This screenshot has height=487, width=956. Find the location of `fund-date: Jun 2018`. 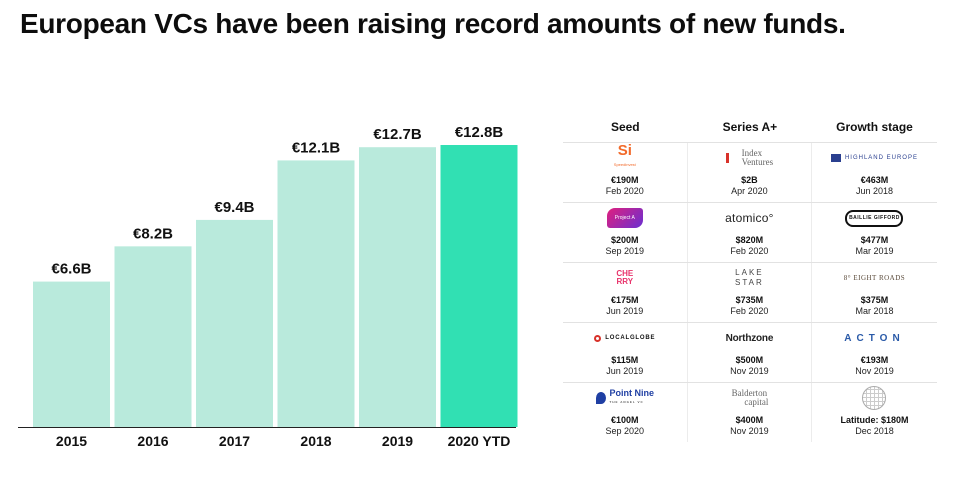

fund-date: Jun 2018 is located at coordinates (874, 191).